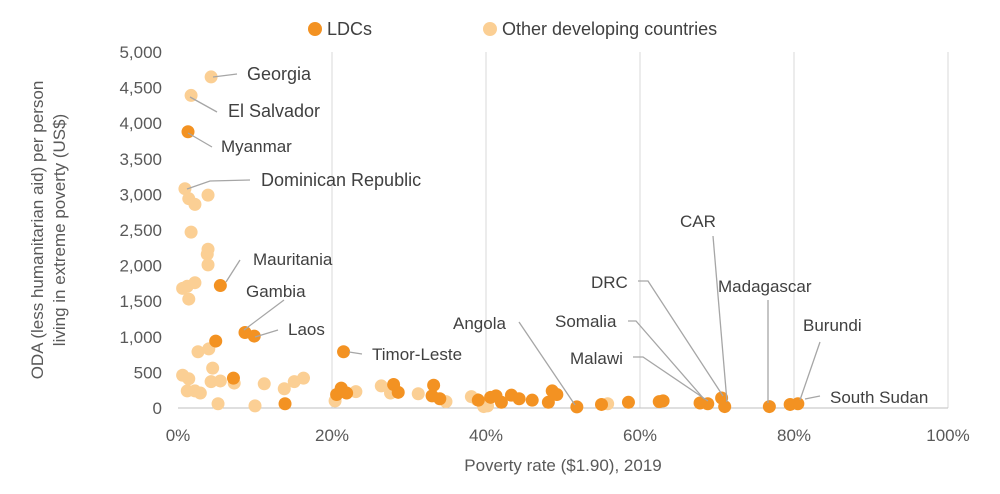  I want to click on y-axis-title-line2: living in extreme poverty (US$), so click(59, 230).